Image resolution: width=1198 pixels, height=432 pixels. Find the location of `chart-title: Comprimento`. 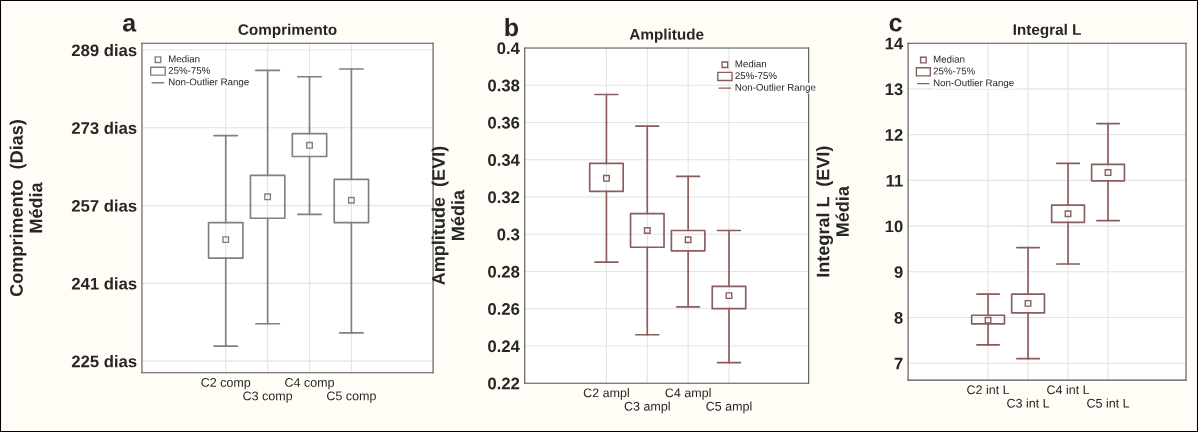

chart-title: Comprimento is located at coordinates (287, 31).